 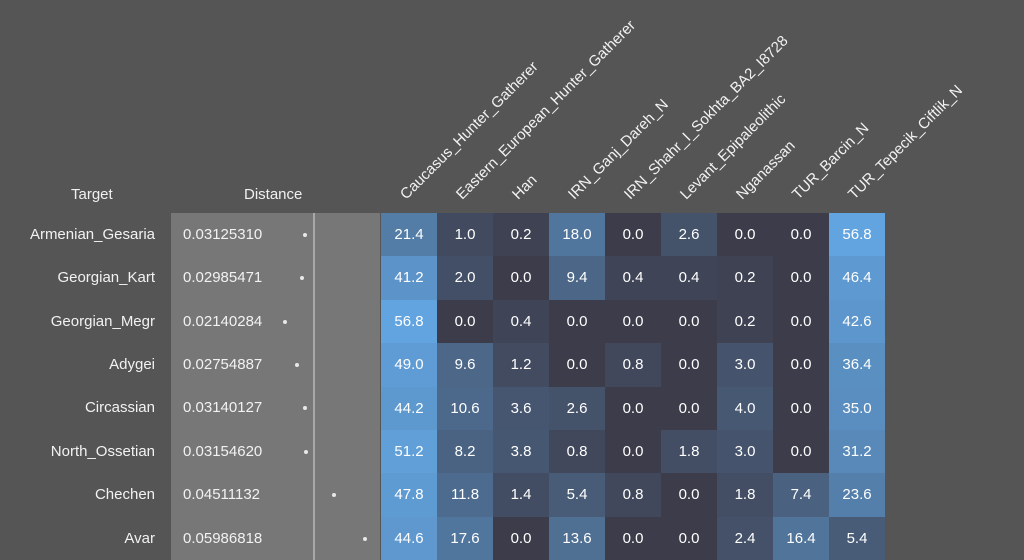 I want to click on heatmap-cell: 1.4, so click(x=521, y=495).